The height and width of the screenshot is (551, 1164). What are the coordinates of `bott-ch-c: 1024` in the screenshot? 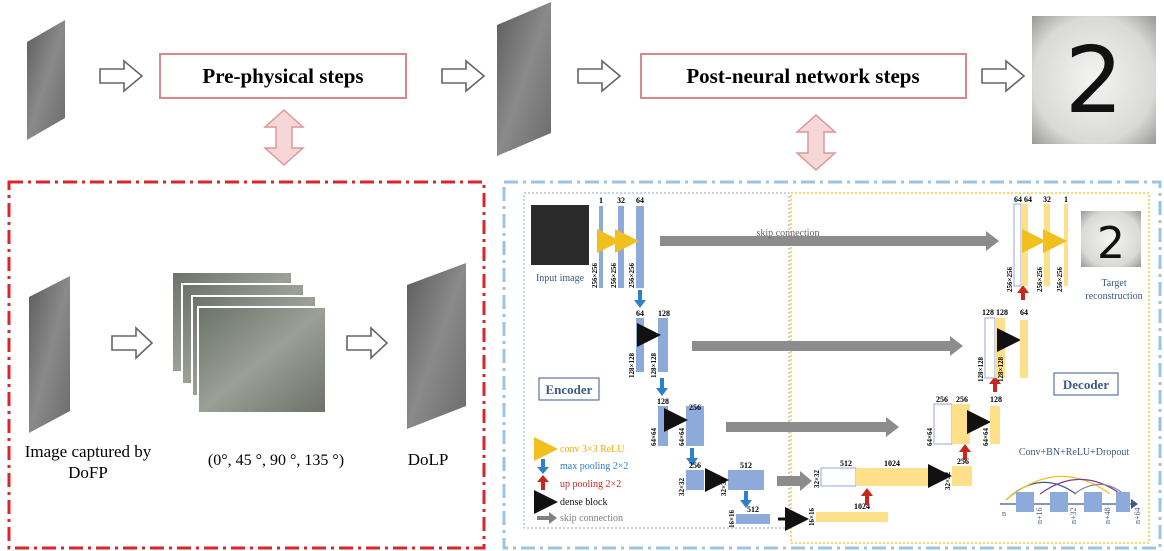 It's located at (862, 506).